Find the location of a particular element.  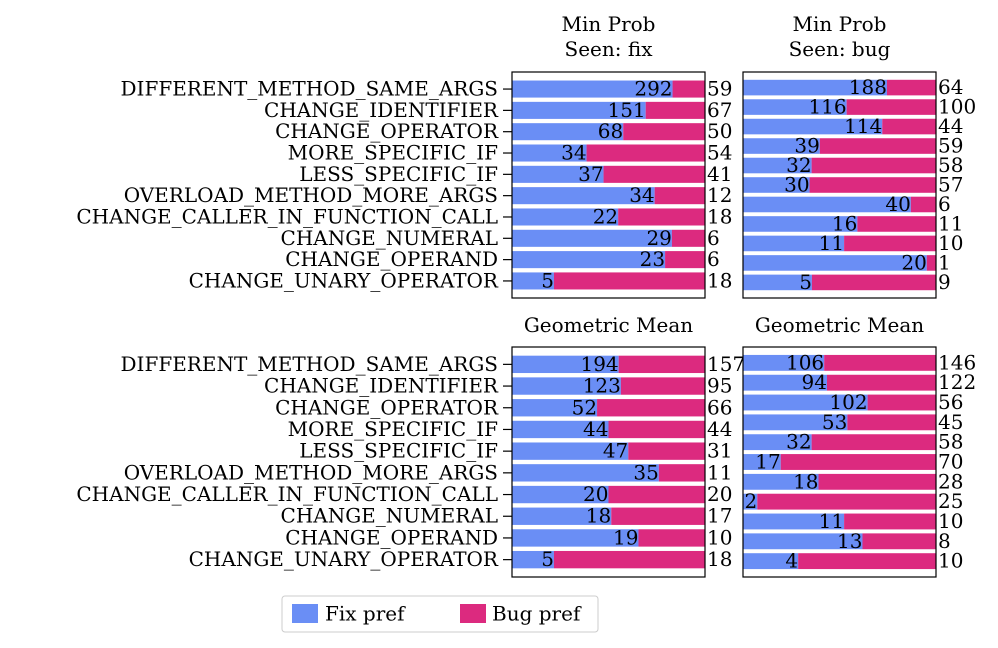

fix-label: 35 is located at coordinates (645, 472).